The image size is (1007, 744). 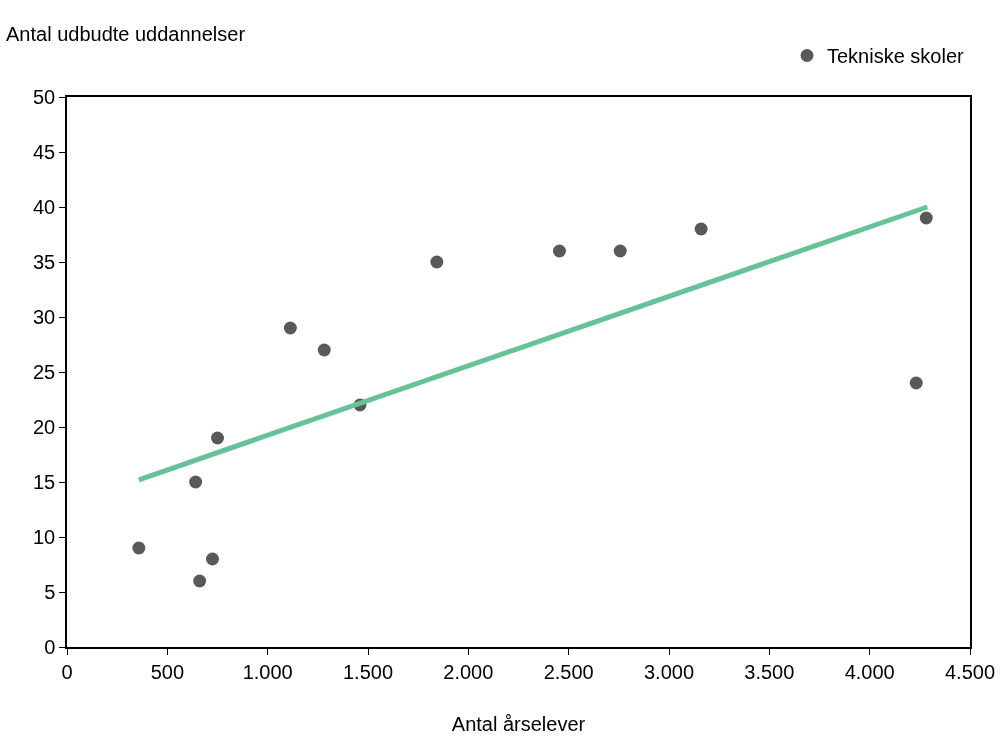 I want to click on x-tick-label: 1.500, so click(x=368, y=671).